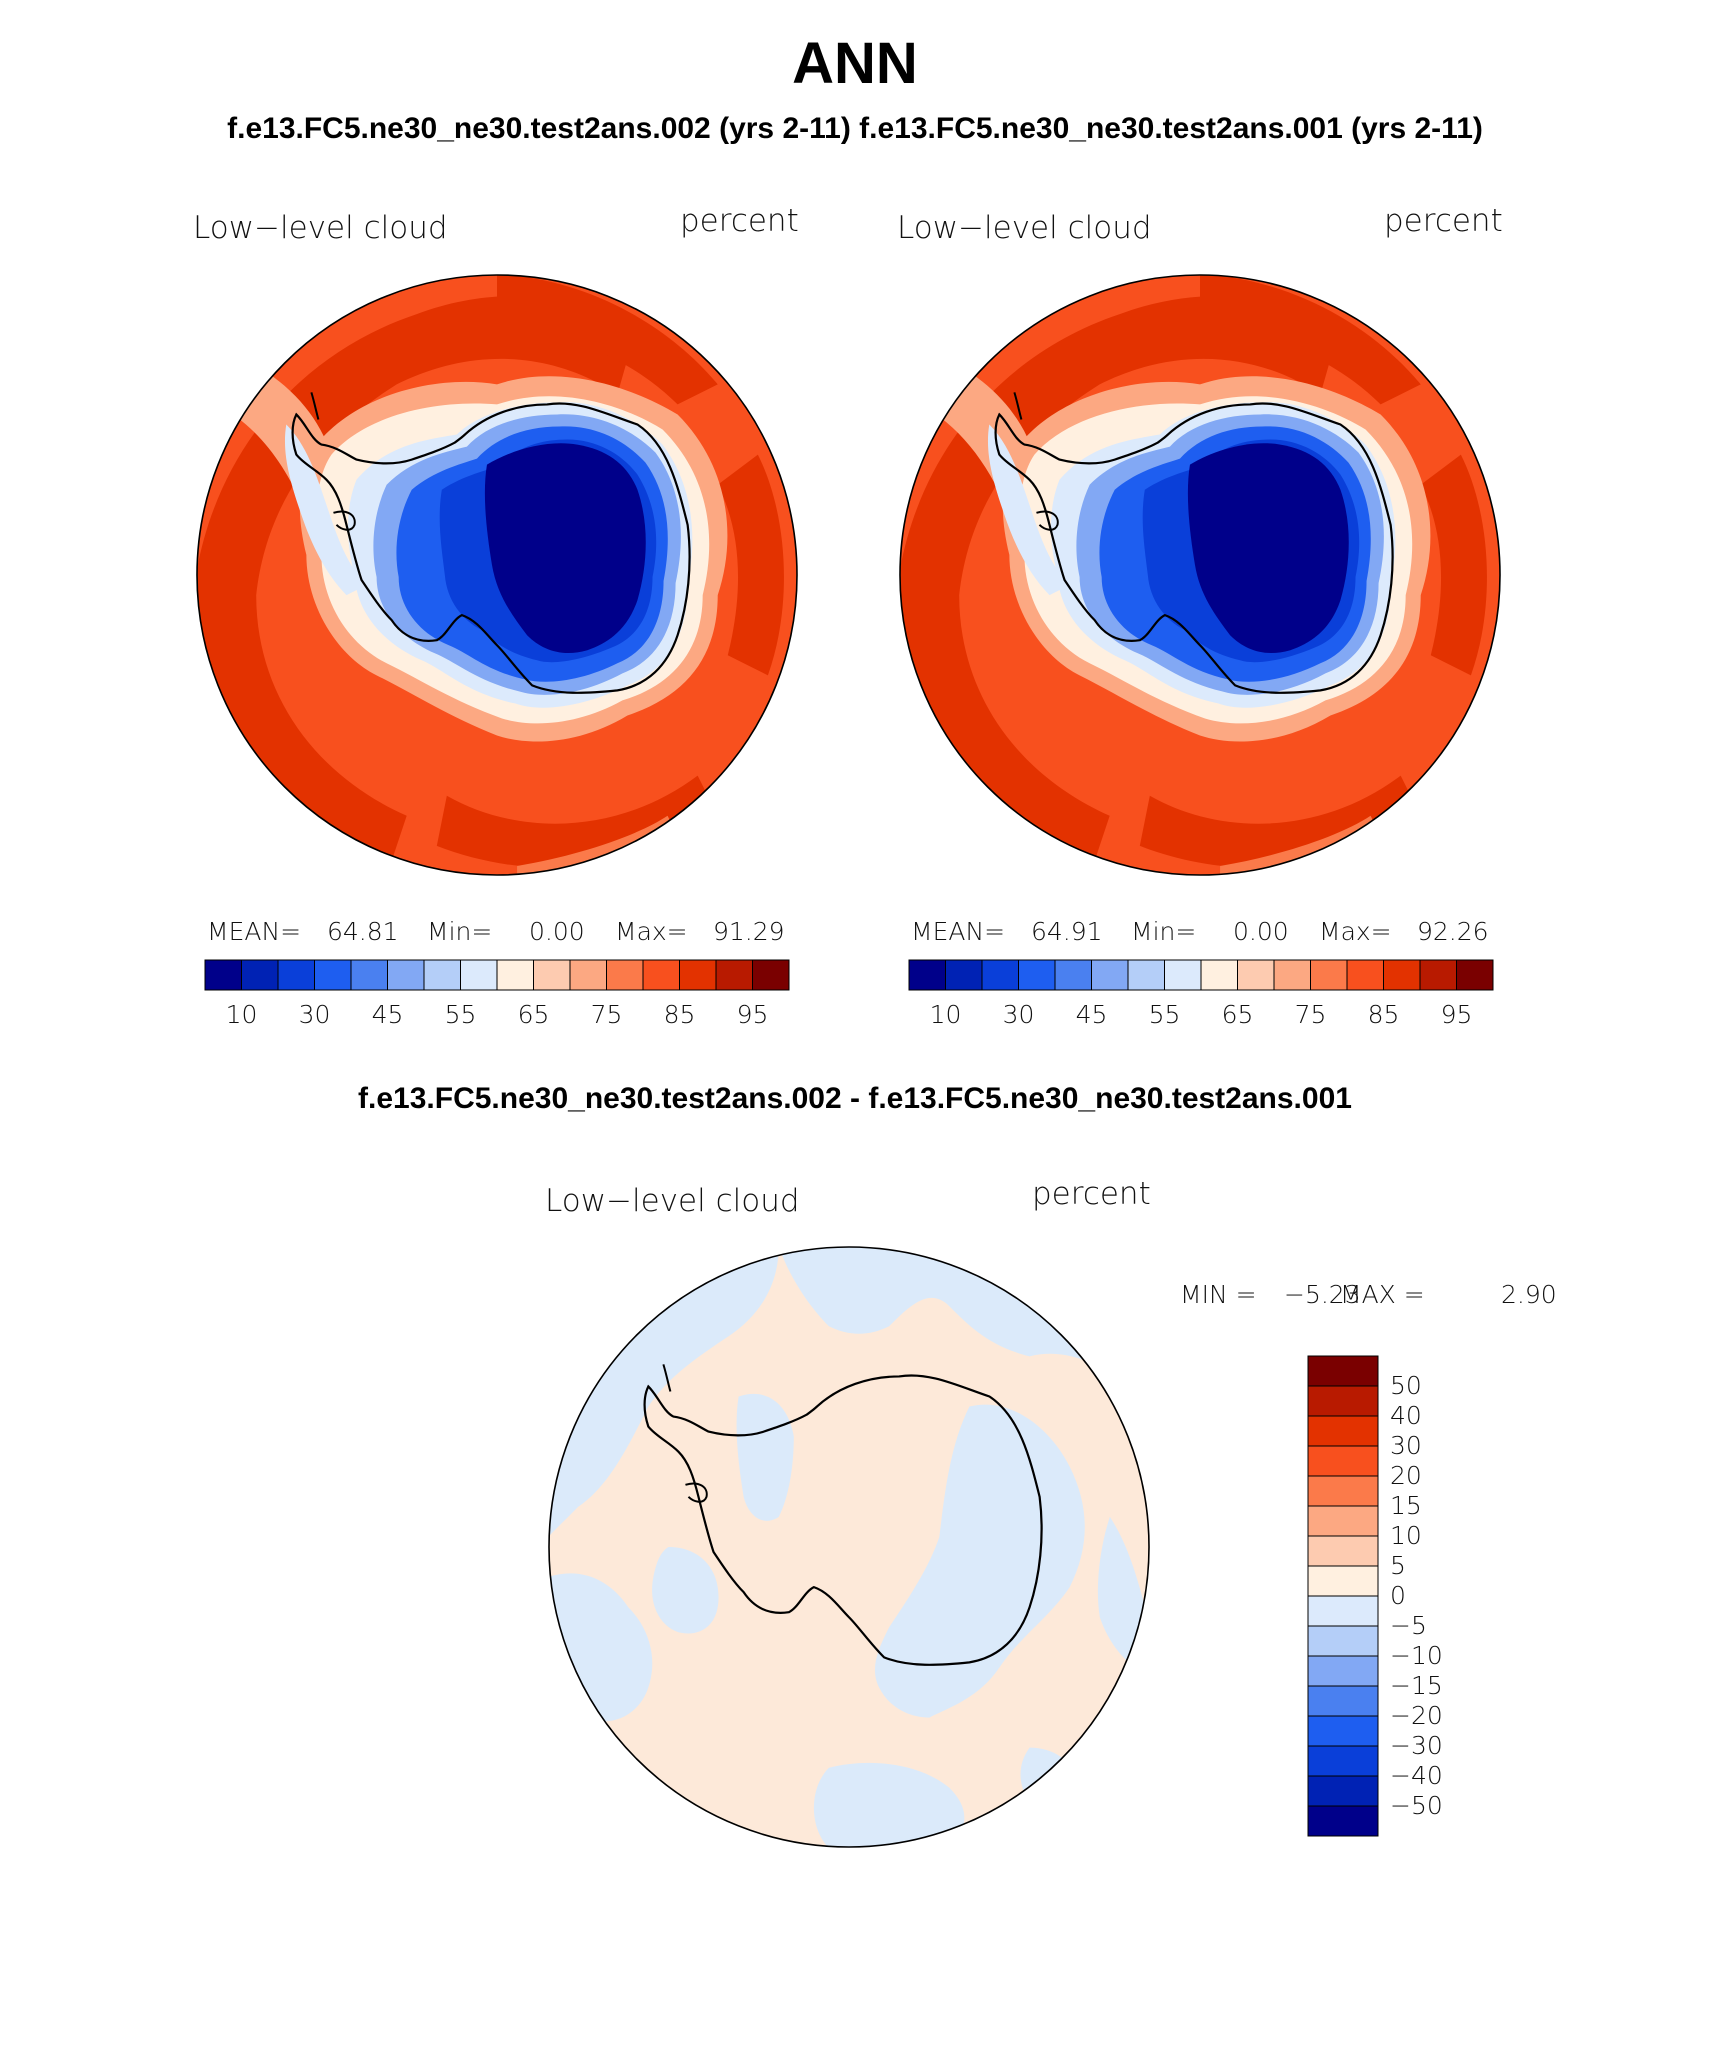 Image resolution: width=1710 pixels, height=2061 pixels. Describe the element at coordinates (855, 63) in the screenshot. I see `page-title: ANN` at that location.